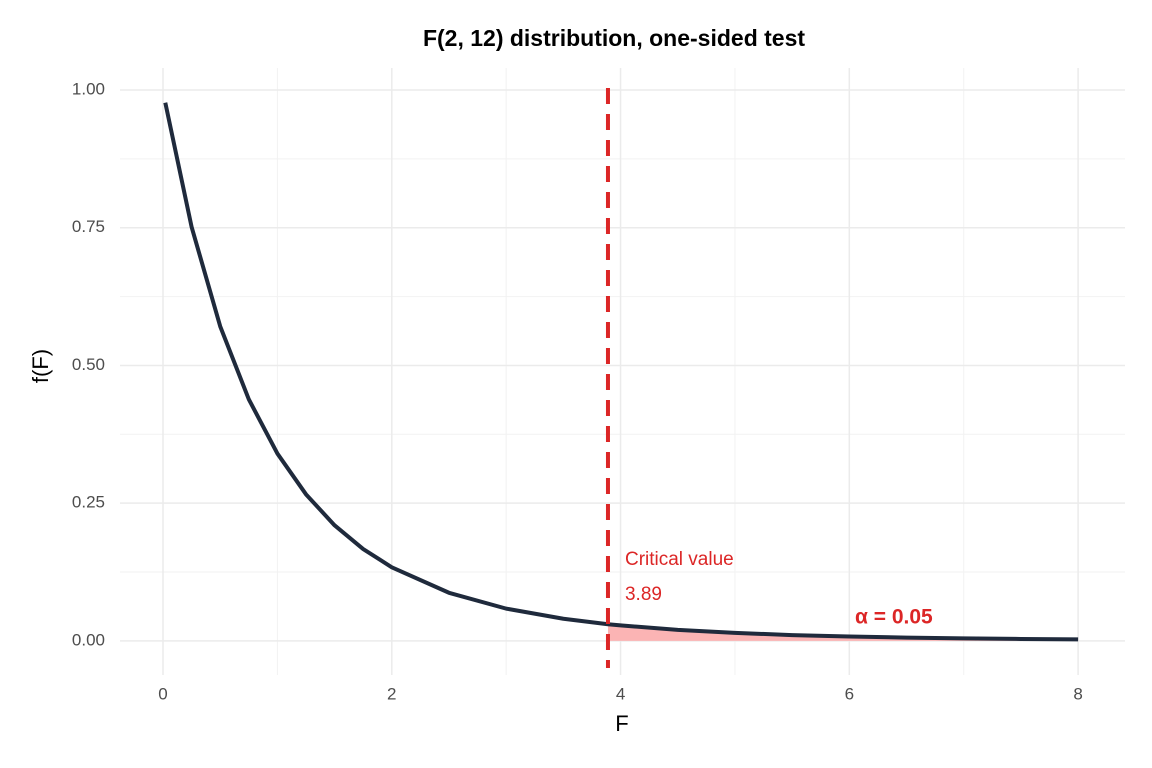  What do you see at coordinates (621, 723) in the screenshot?
I see `x-axis-title: F` at bounding box center [621, 723].